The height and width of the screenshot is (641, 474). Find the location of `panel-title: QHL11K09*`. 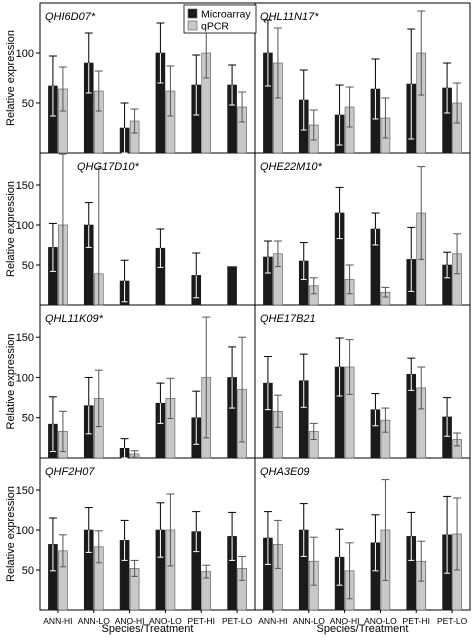

panel-title: QHL11K09* is located at coordinates (74, 319).